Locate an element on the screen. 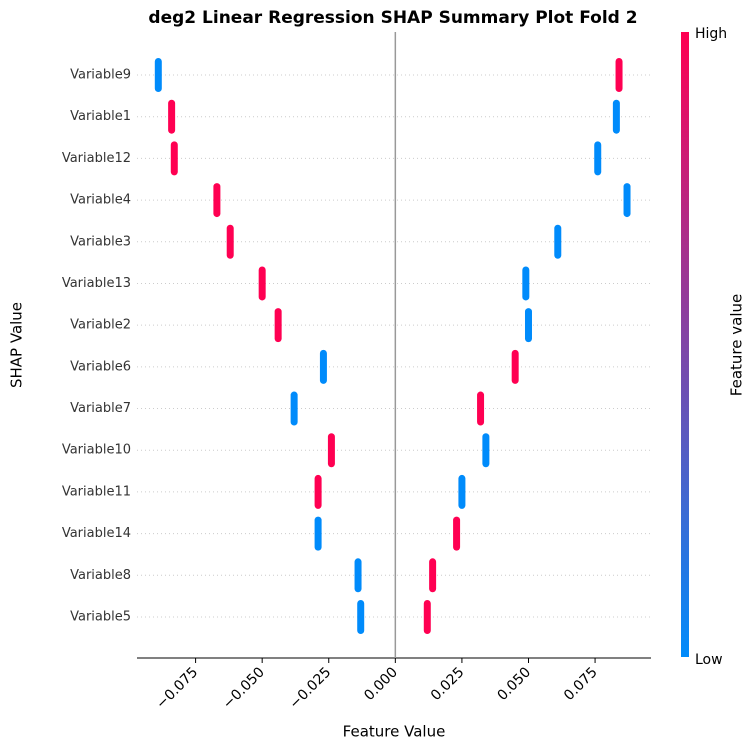 The width and height of the screenshot is (755, 749). y-tick-label: Variable8 is located at coordinates (100, 575).